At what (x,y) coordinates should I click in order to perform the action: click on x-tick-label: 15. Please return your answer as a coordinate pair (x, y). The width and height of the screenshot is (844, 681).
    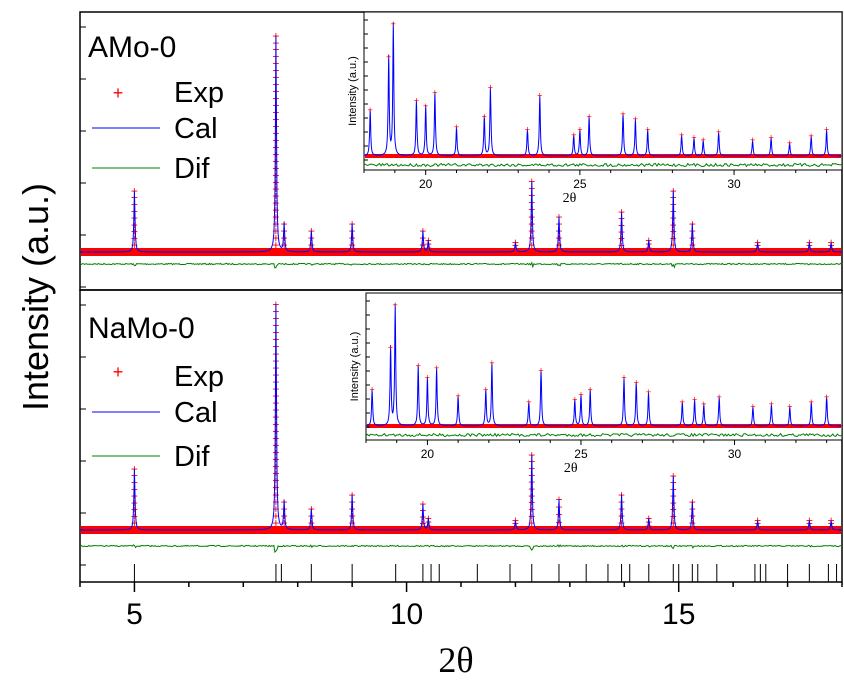
    Looking at the image, I should click on (678, 614).